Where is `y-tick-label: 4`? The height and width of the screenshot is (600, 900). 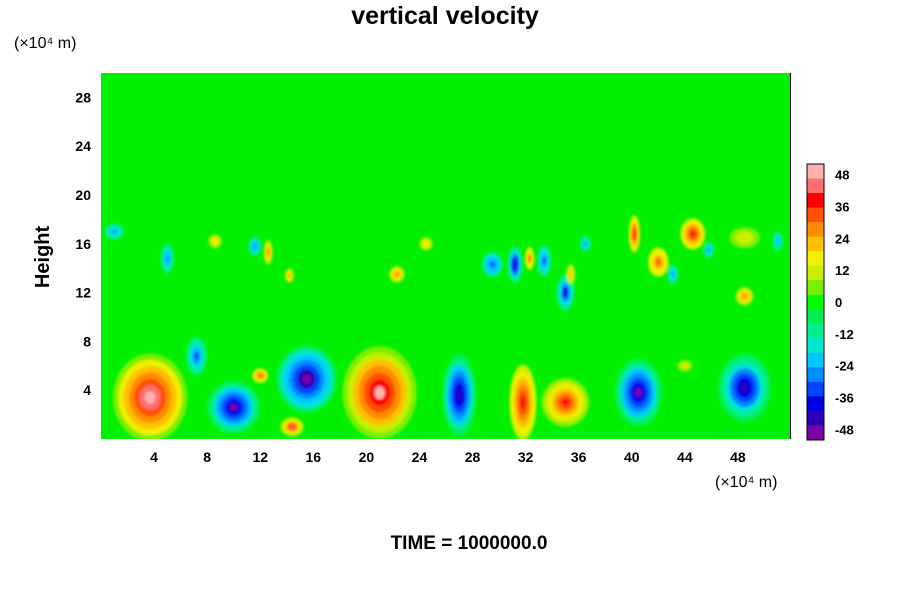
y-tick-label: 4 is located at coordinates (87, 390).